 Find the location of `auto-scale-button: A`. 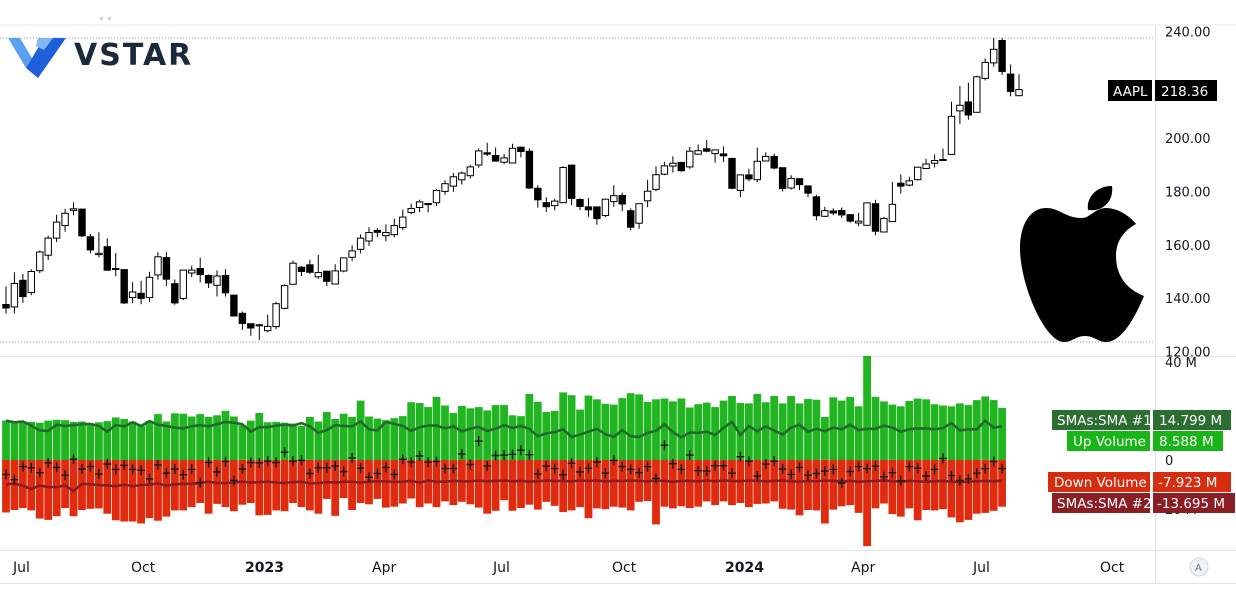

auto-scale-button: A is located at coordinates (1199, 567).